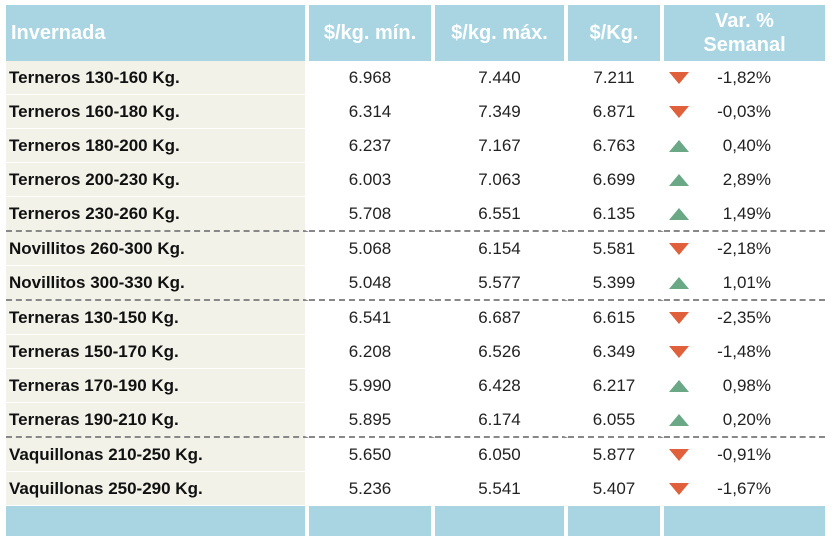  What do you see at coordinates (157, 352) in the screenshot?
I see `category-name: Terneras 150-170 Kg.` at bounding box center [157, 352].